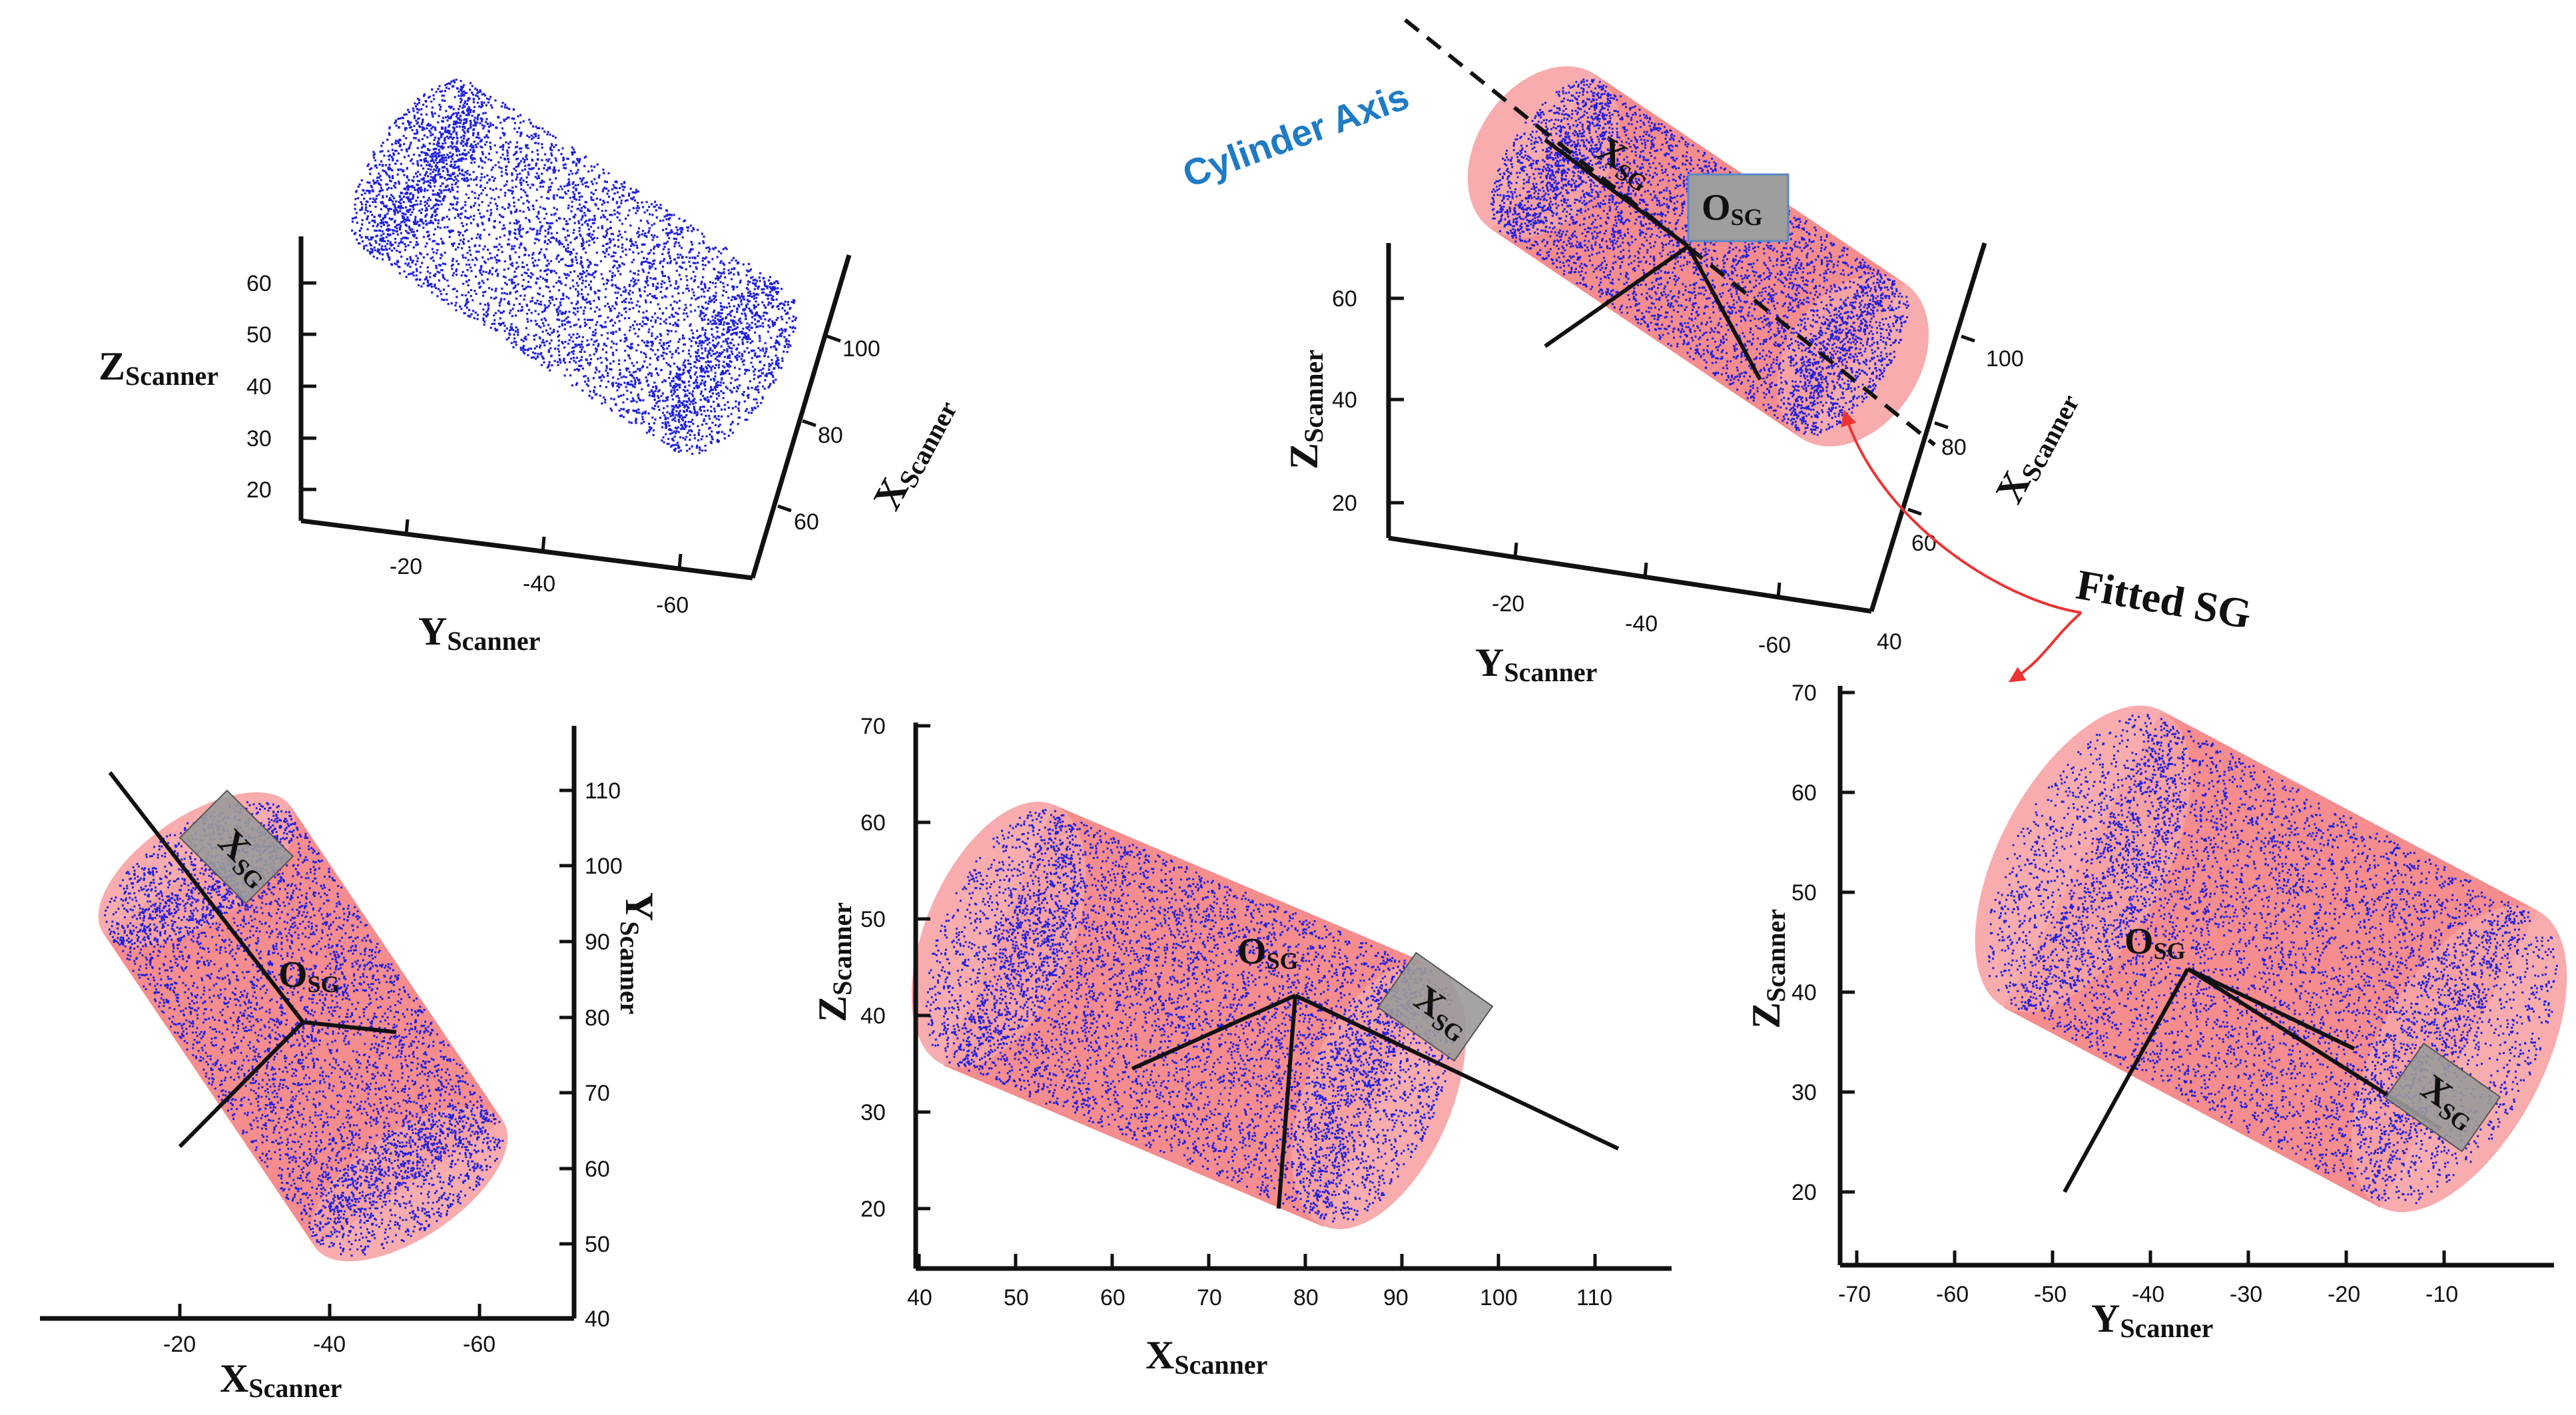  Describe the element at coordinates (158, 367) in the screenshot. I see `p1-z-label: ZScanner` at that location.